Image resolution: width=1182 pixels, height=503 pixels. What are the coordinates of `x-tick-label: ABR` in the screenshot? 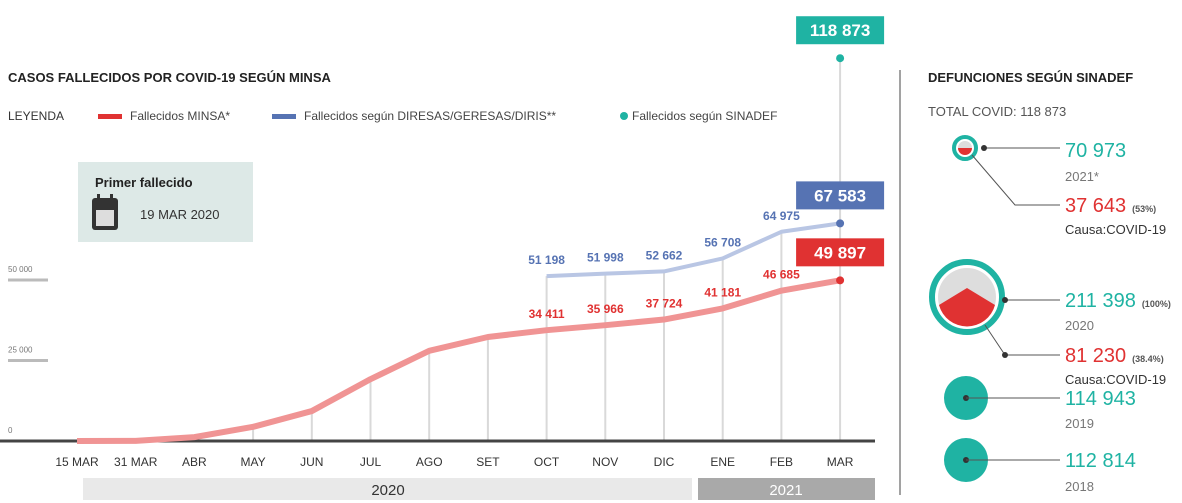 It's located at (194, 462).